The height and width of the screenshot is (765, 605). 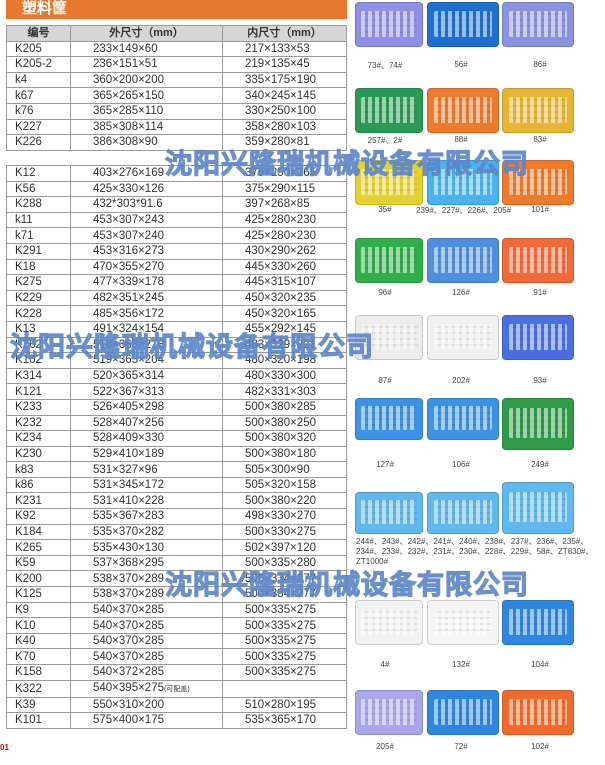 What do you see at coordinates (28, 688) in the screenshot?
I see `cell-text: K322` at bounding box center [28, 688].